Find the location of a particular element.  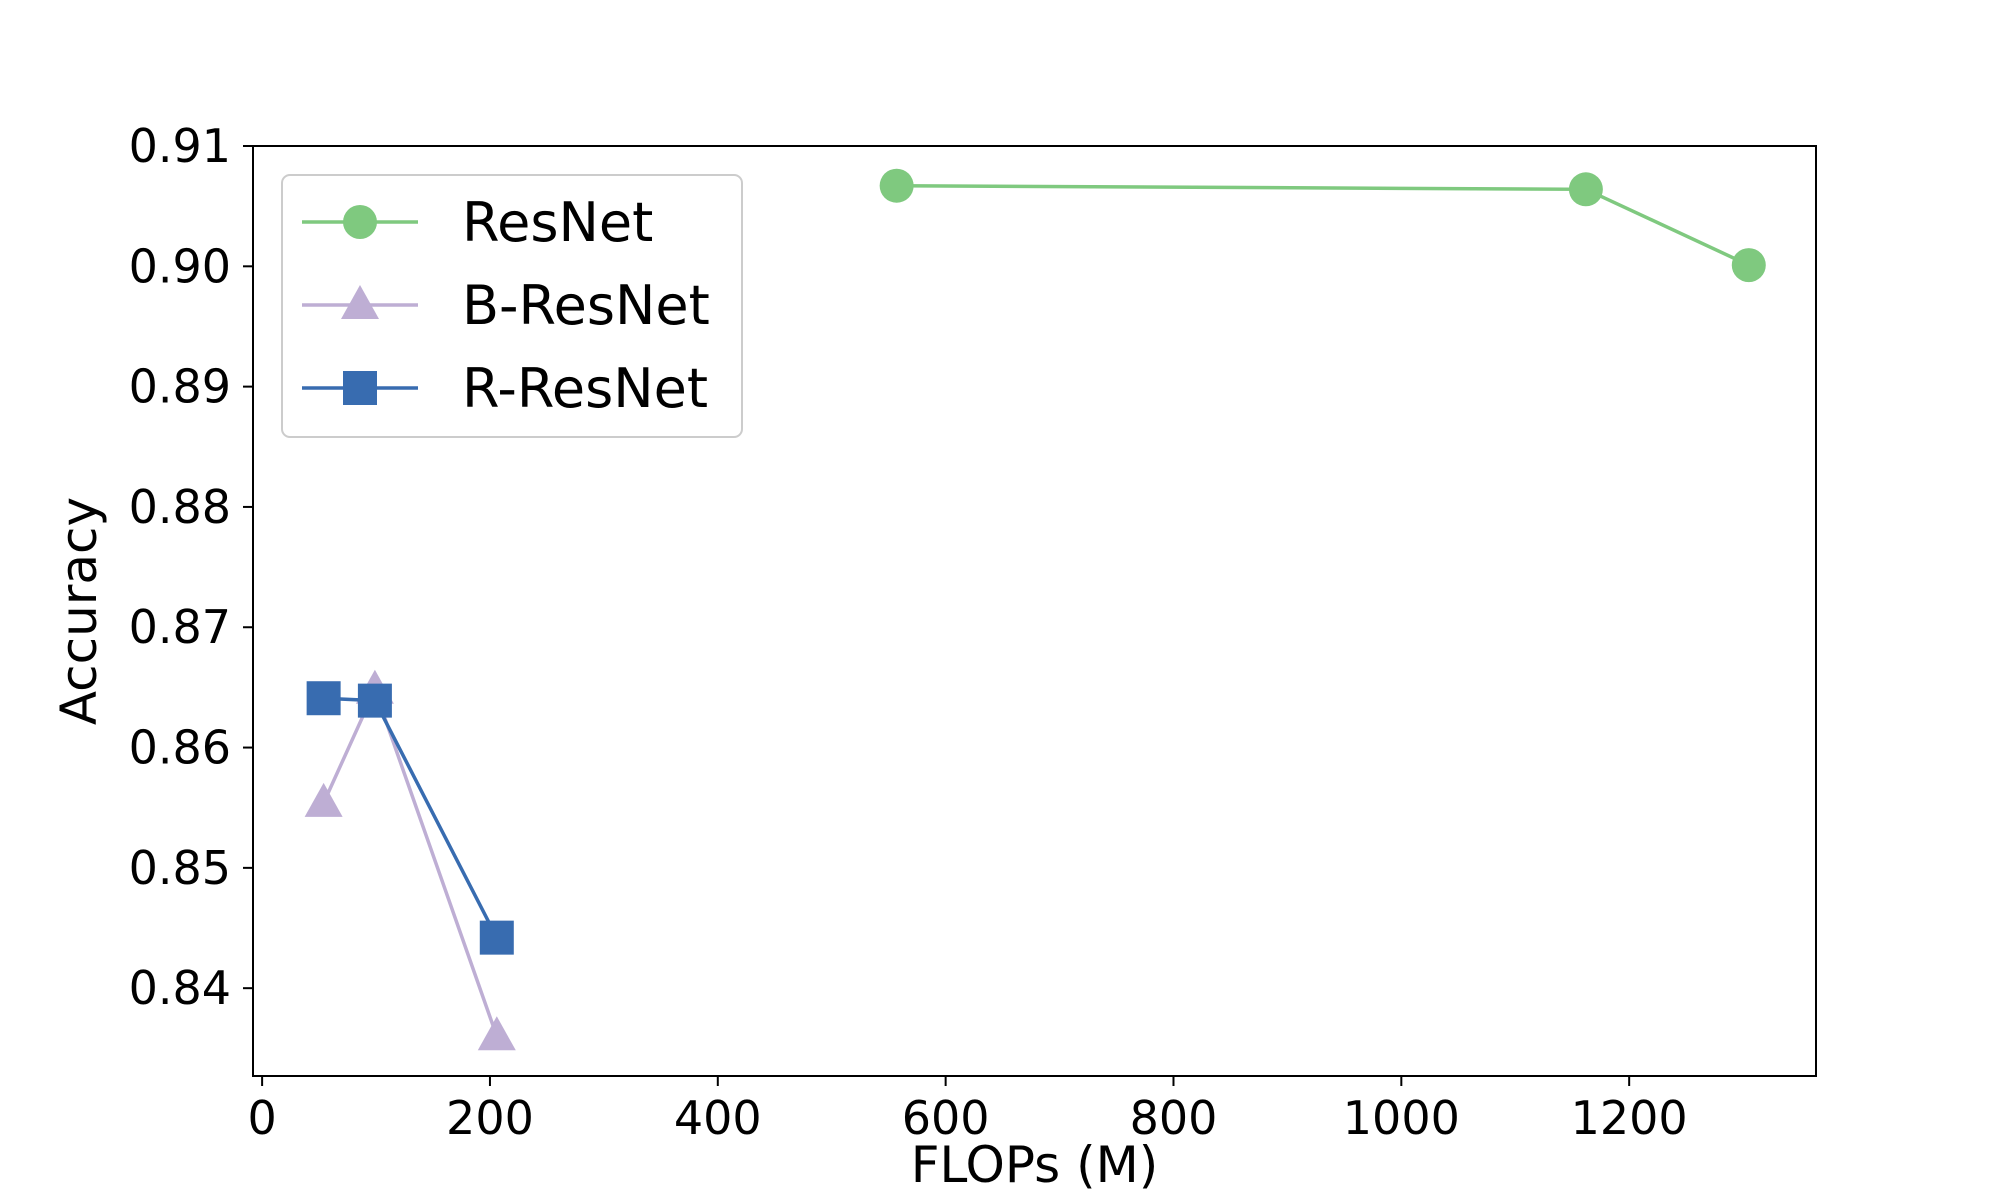

x-tick-label: 800 is located at coordinates (1174, 1118).